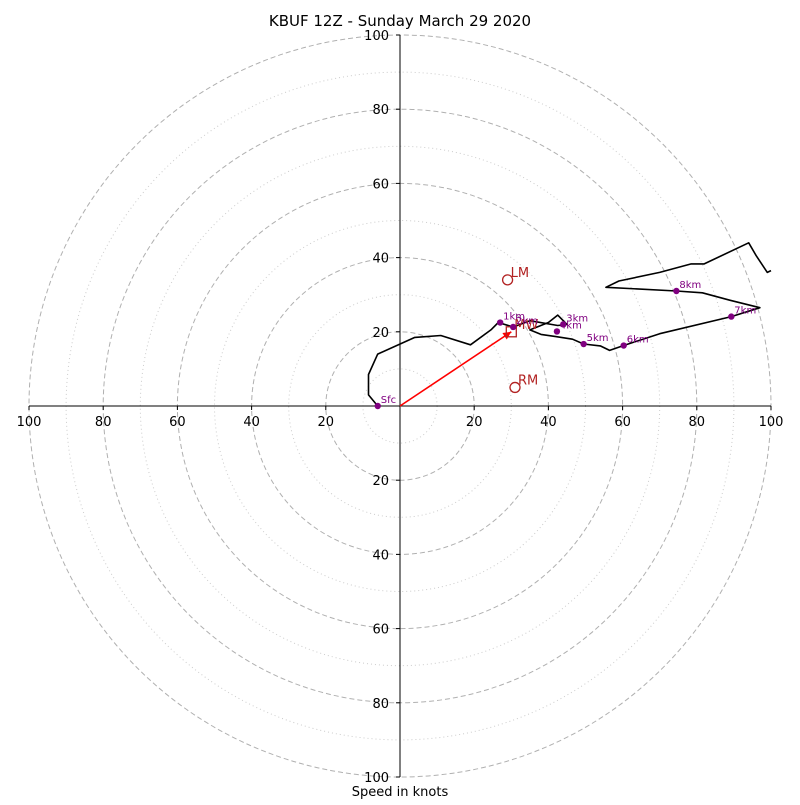 The height and width of the screenshot is (805, 800). Describe the element at coordinates (520, 273) in the screenshot. I see `storm-motion-lm-label: LM` at that location.